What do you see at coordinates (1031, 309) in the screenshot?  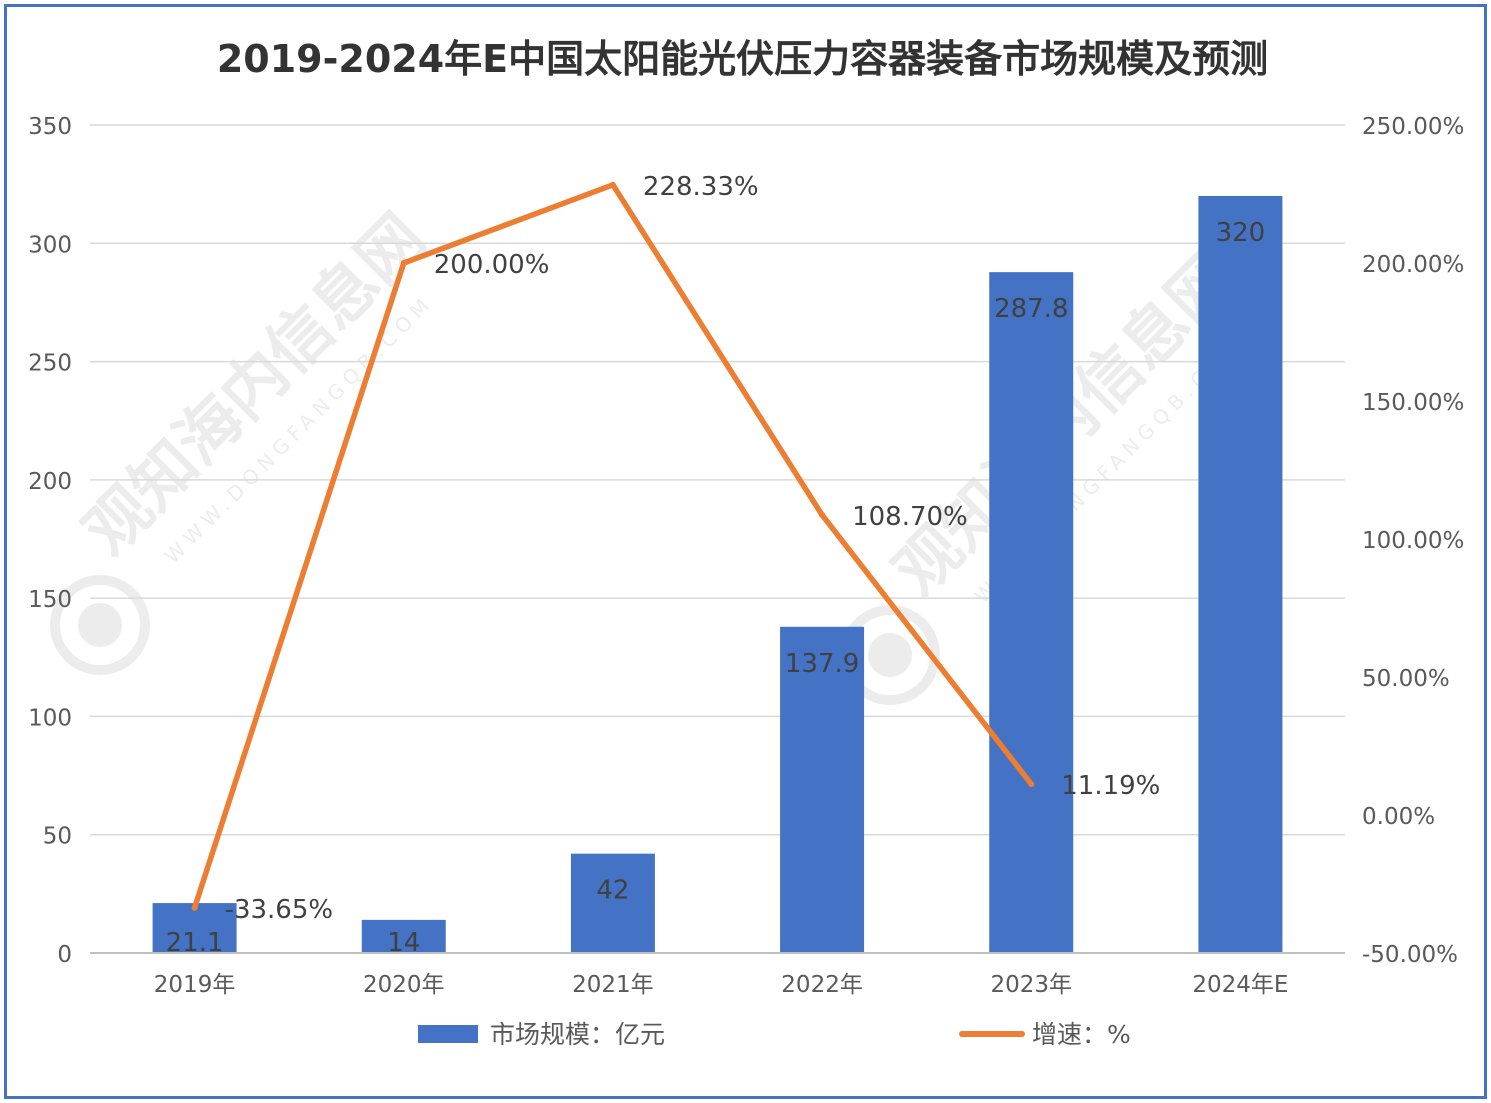 I see `bar-data-label: 287.8` at bounding box center [1031, 309].